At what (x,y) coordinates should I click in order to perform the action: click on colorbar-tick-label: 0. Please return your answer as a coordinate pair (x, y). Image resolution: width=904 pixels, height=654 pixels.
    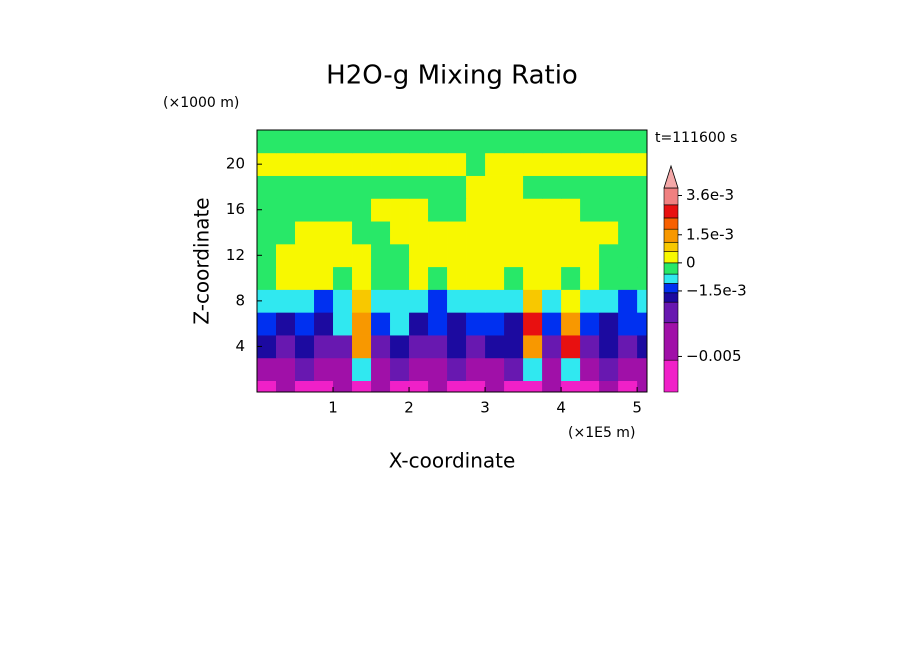
    Looking at the image, I should click on (691, 262).